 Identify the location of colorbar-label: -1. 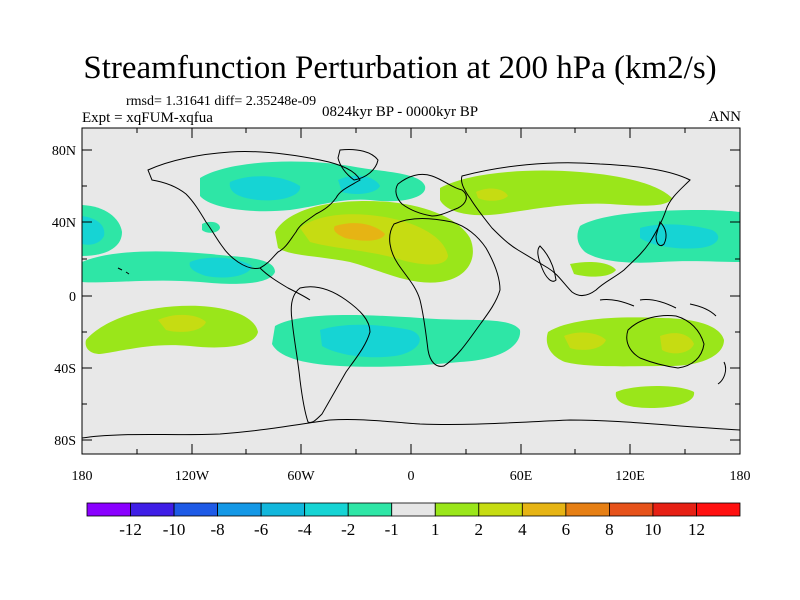
(392, 529).